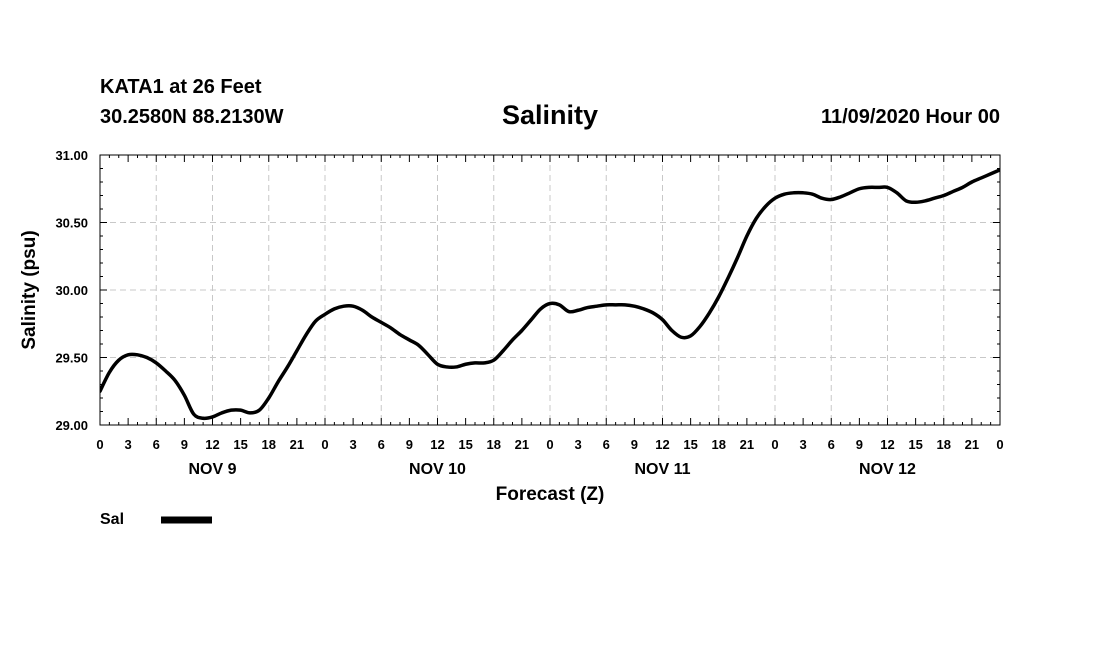 This screenshot has height=650, width=1100. What do you see at coordinates (550, 115) in the screenshot?
I see `chart-title: Salinity` at bounding box center [550, 115].